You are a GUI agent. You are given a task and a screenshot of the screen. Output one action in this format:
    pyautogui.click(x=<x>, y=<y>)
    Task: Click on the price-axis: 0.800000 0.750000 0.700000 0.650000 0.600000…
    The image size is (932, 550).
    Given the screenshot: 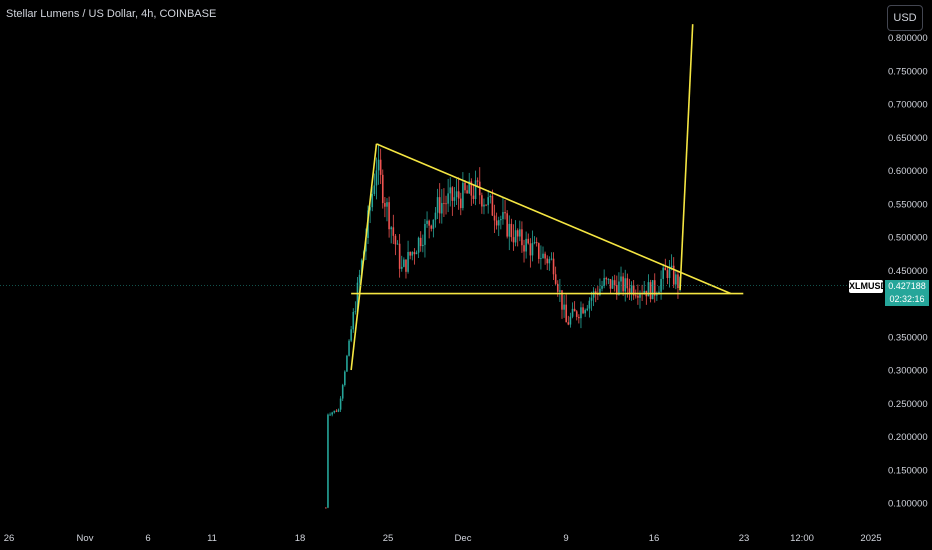 What is the action you would take?
    pyautogui.click(x=908, y=271)
    